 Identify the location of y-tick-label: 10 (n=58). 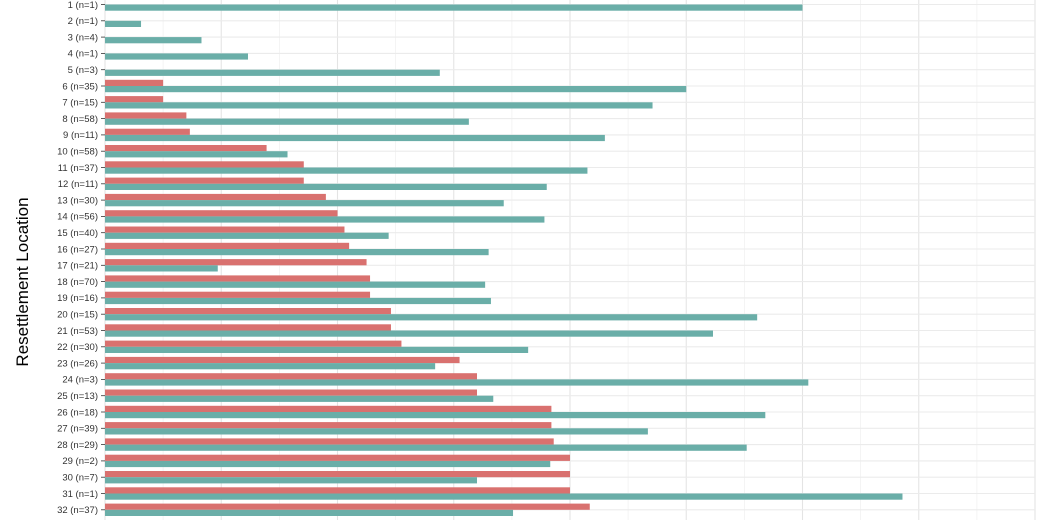
(77, 152).